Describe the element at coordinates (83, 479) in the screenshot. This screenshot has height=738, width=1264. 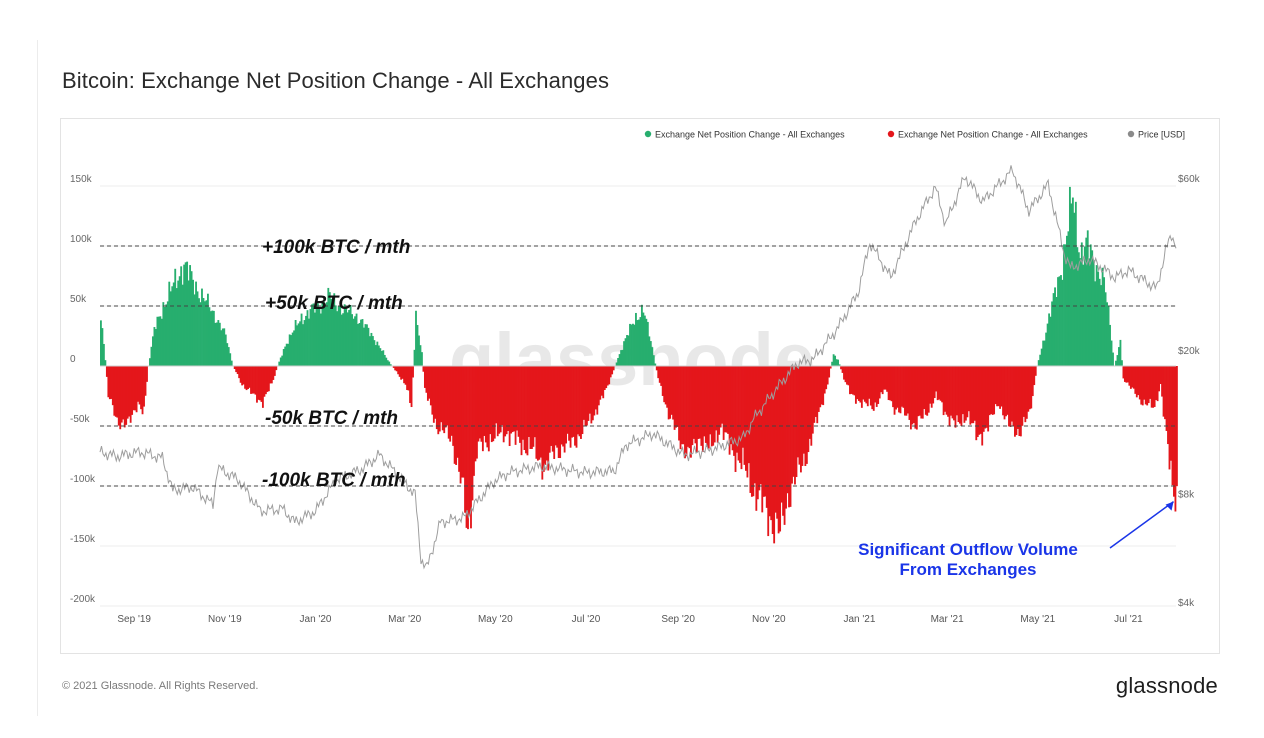
I see `y-left-tick-label: -100k` at that location.